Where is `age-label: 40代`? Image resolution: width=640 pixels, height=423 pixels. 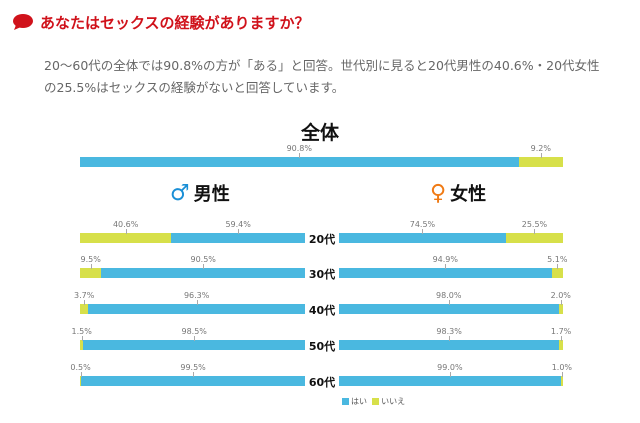 age-label: 40代 is located at coordinates (322, 310).